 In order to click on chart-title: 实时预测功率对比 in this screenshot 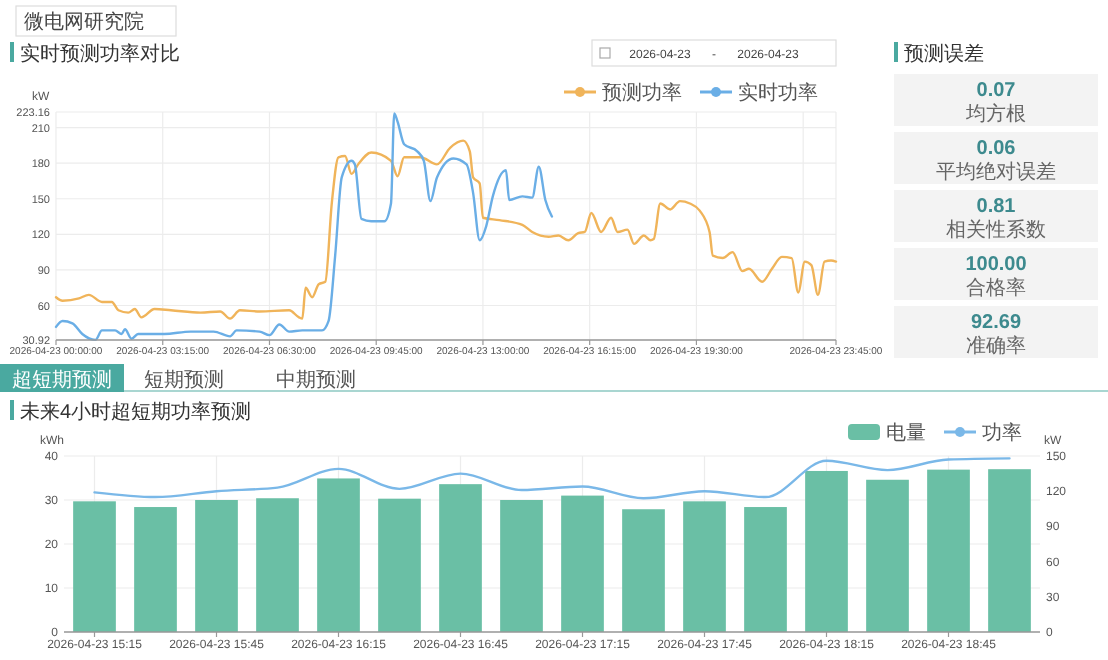, I will do `click(100, 54)`.